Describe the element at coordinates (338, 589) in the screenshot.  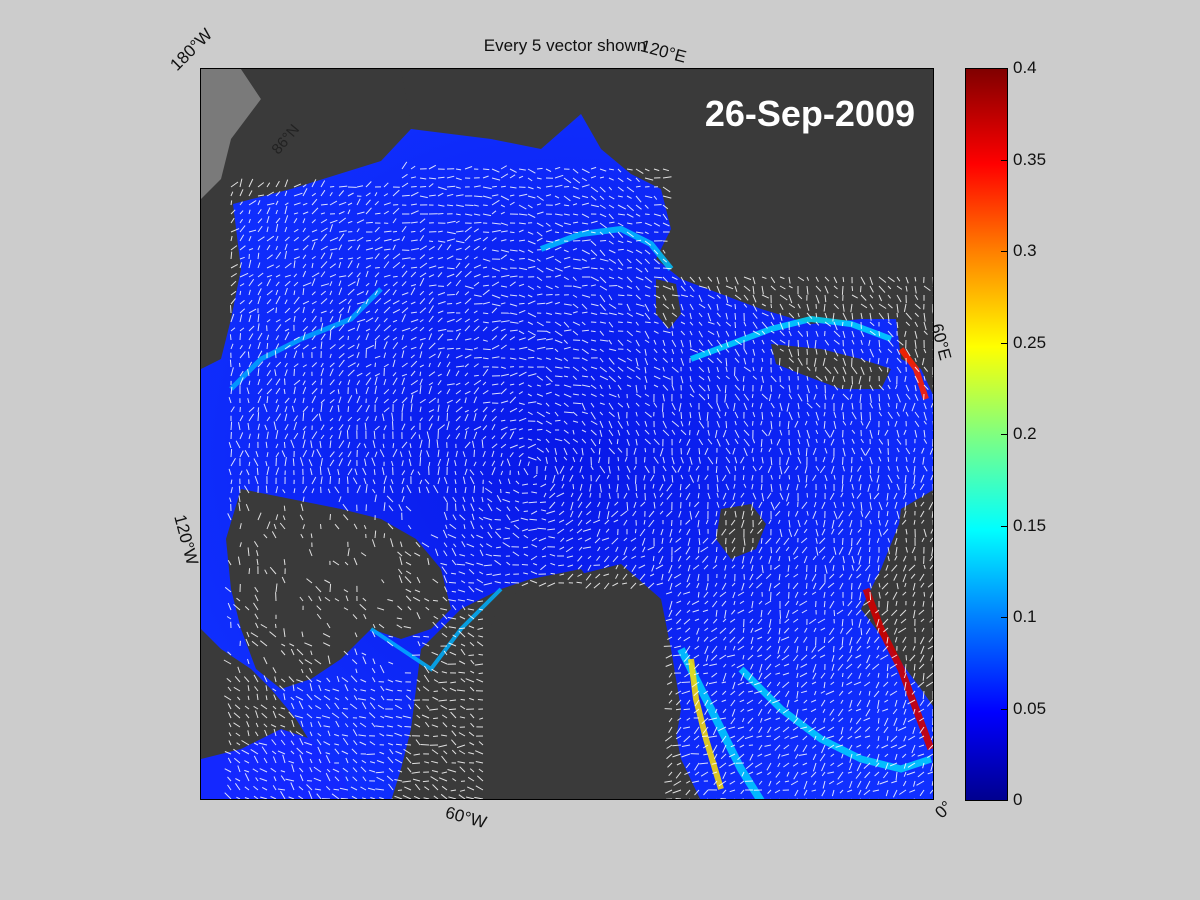
I see `canadian-archipelago` at that location.